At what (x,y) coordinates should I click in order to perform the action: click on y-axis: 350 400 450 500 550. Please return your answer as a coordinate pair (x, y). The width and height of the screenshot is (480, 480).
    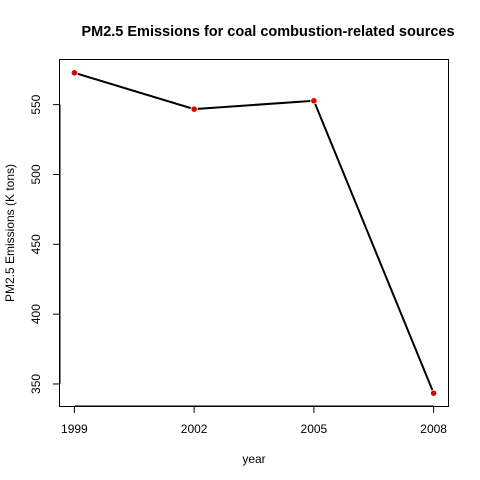
    Looking at the image, I should click on (45, 244).